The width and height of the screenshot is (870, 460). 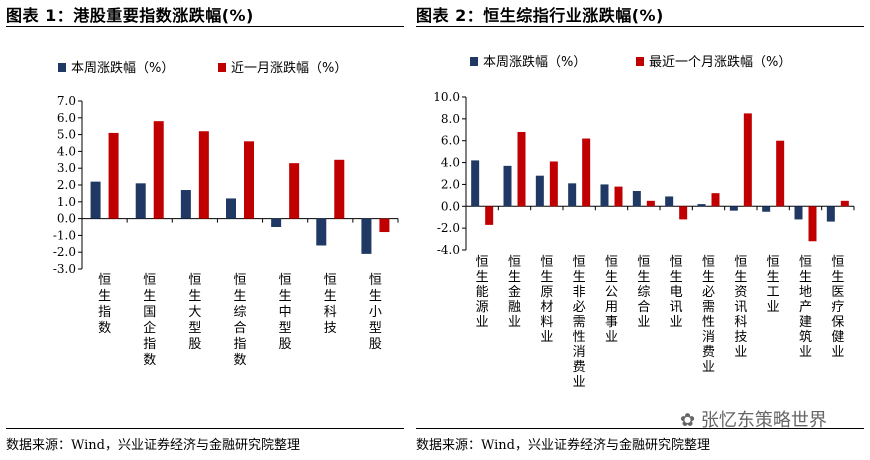 What do you see at coordinates (149, 320) in the screenshot?
I see `category-label: 恒生国企指数` at bounding box center [149, 320].